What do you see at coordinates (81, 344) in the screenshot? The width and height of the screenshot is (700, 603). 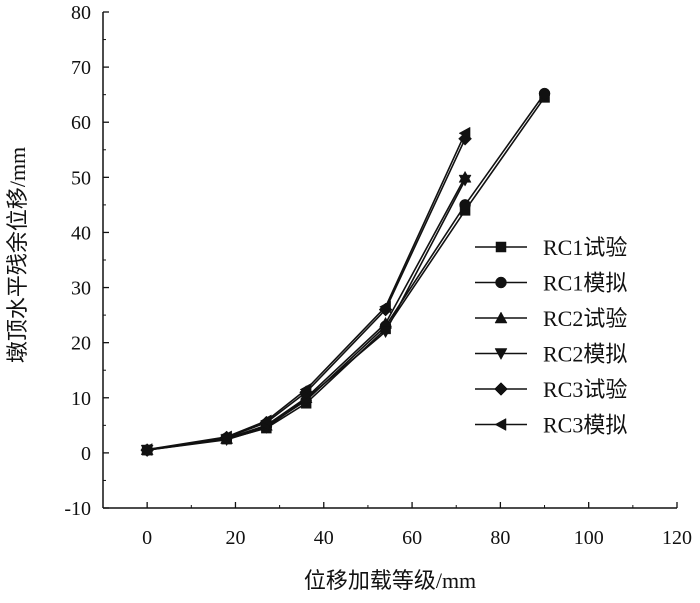 I see `y-tick-label: 20` at bounding box center [81, 344].